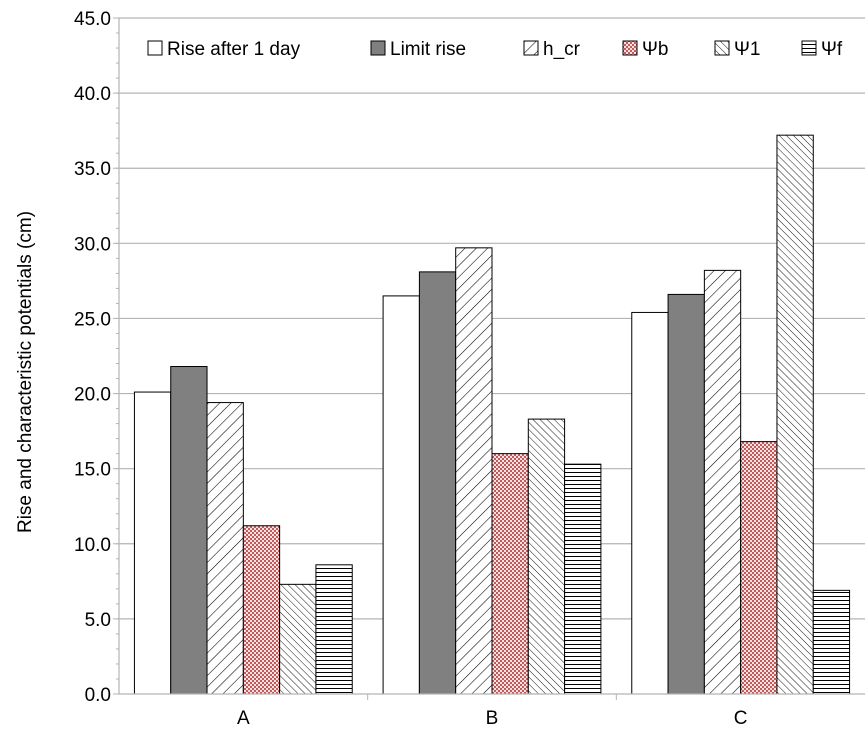 The width and height of the screenshot is (865, 732). Describe the element at coordinates (92, 169) in the screenshot. I see `y-tick-label: 35.0` at that location.